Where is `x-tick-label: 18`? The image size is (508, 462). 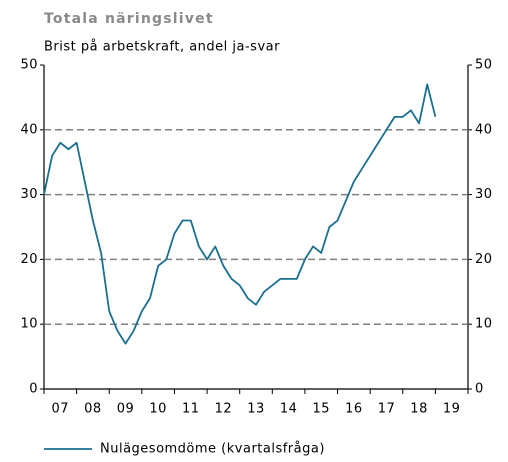
x-tick-label: 18 is located at coordinates (419, 409).